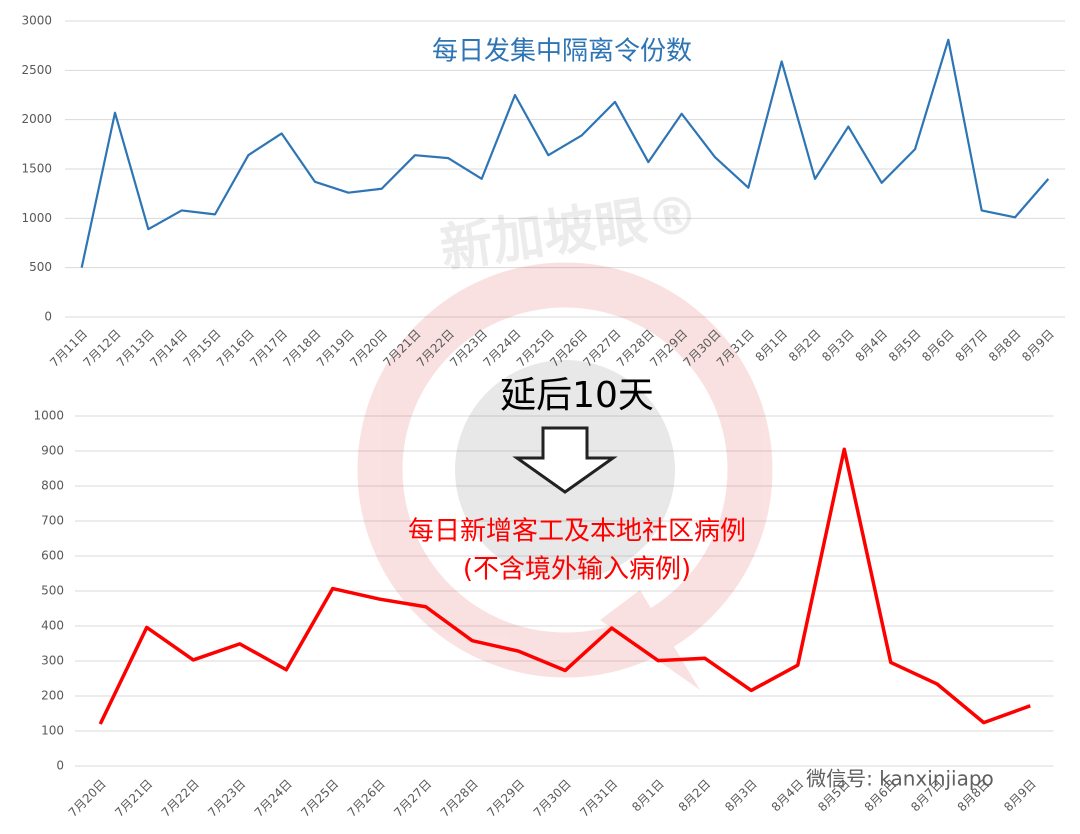 The height and width of the screenshot is (834, 1080). Describe the element at coordinates (577, 570) in the screenshot. I see `chart-subtitle: (不含境外输入病例)` at that location.